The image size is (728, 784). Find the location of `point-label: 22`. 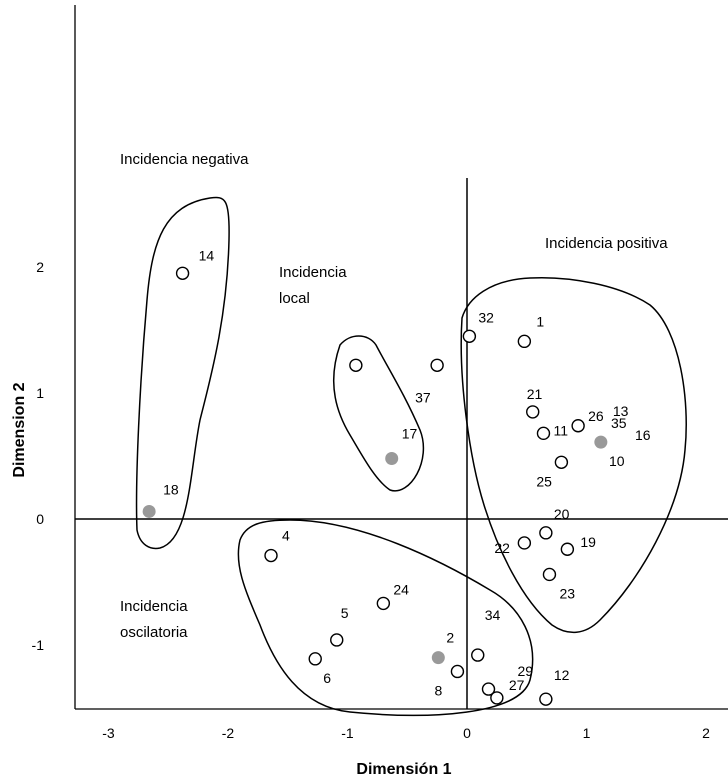

point-label: 22 is located at coordinates (502, 548).